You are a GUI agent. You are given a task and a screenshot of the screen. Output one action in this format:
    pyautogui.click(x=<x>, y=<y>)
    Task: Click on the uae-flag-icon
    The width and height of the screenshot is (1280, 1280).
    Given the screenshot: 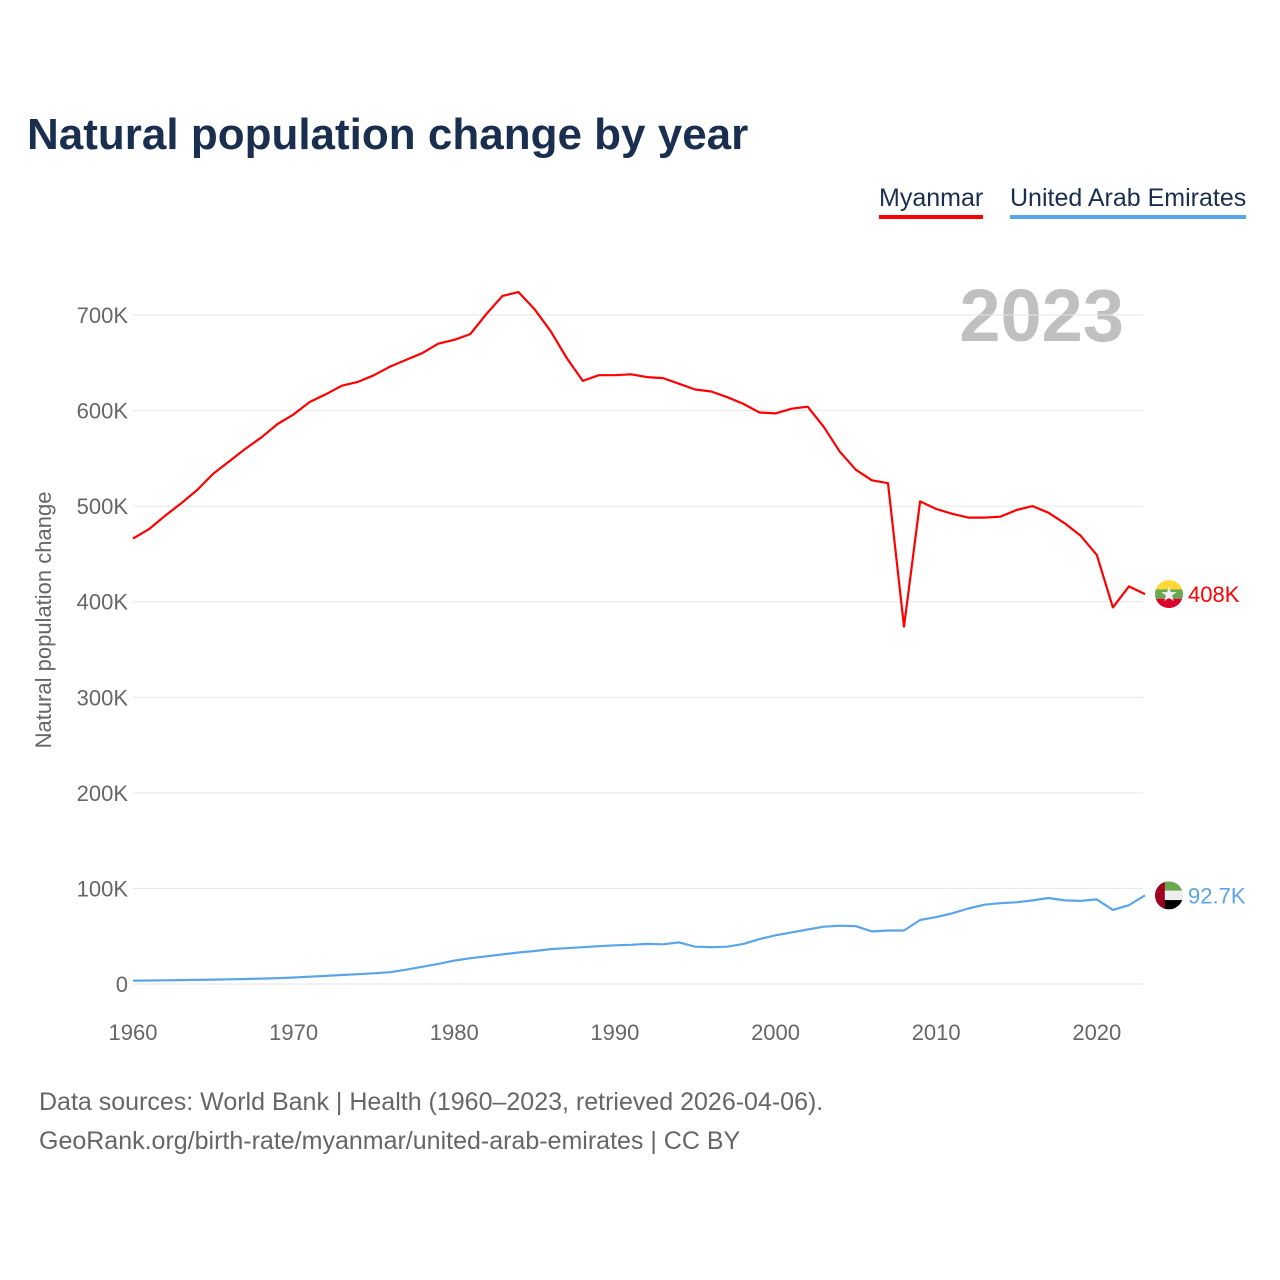 What is the action you would take?
    pyautogui.click(x=1169, y=895)
    